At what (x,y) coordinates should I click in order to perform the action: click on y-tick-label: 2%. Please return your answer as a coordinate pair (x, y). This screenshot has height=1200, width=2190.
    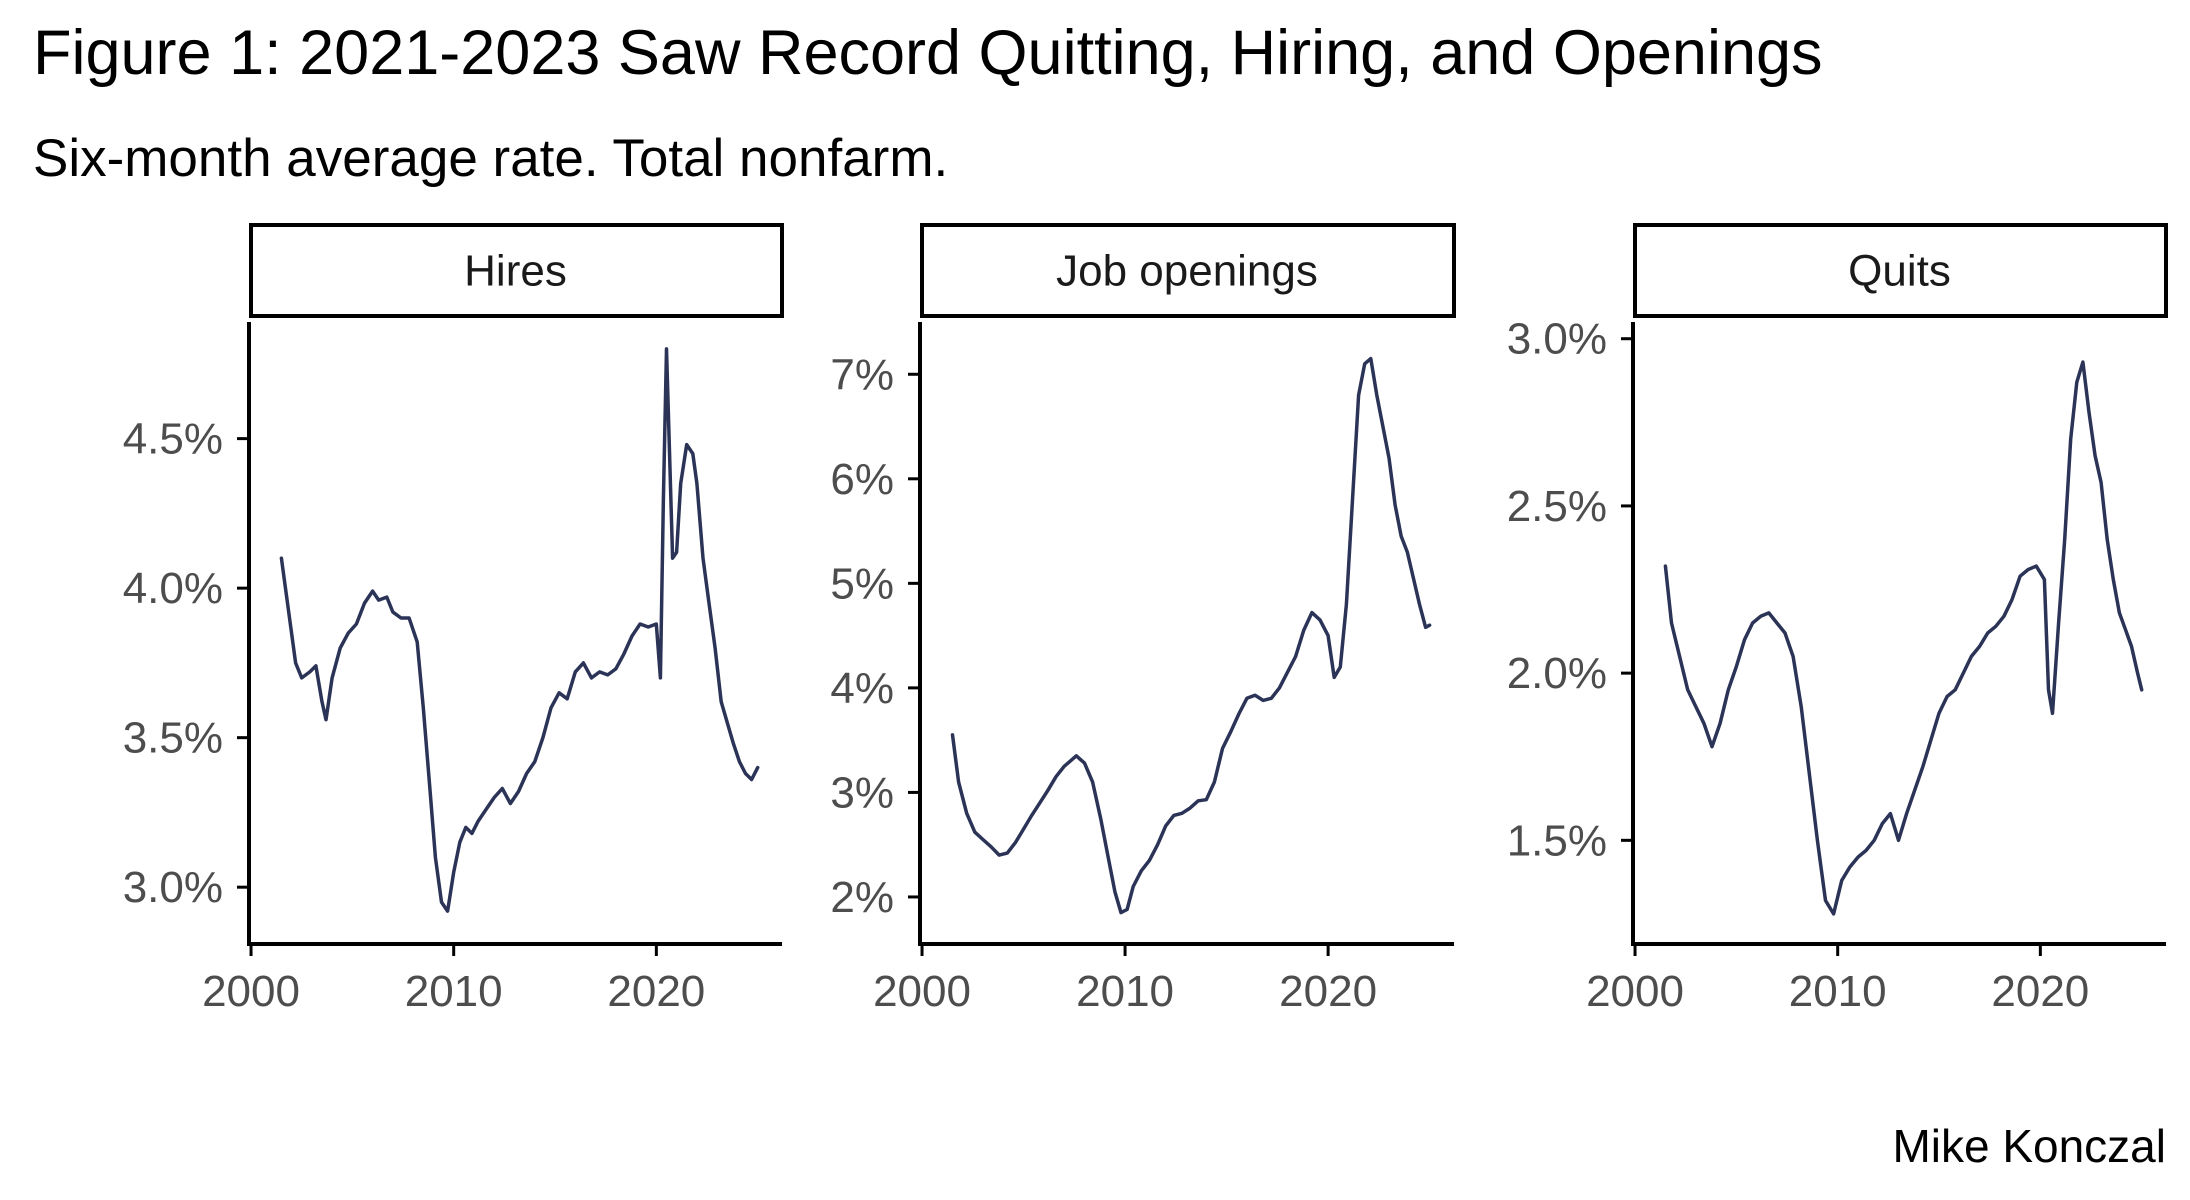
    Looking at the image, I should click on (862, 897).